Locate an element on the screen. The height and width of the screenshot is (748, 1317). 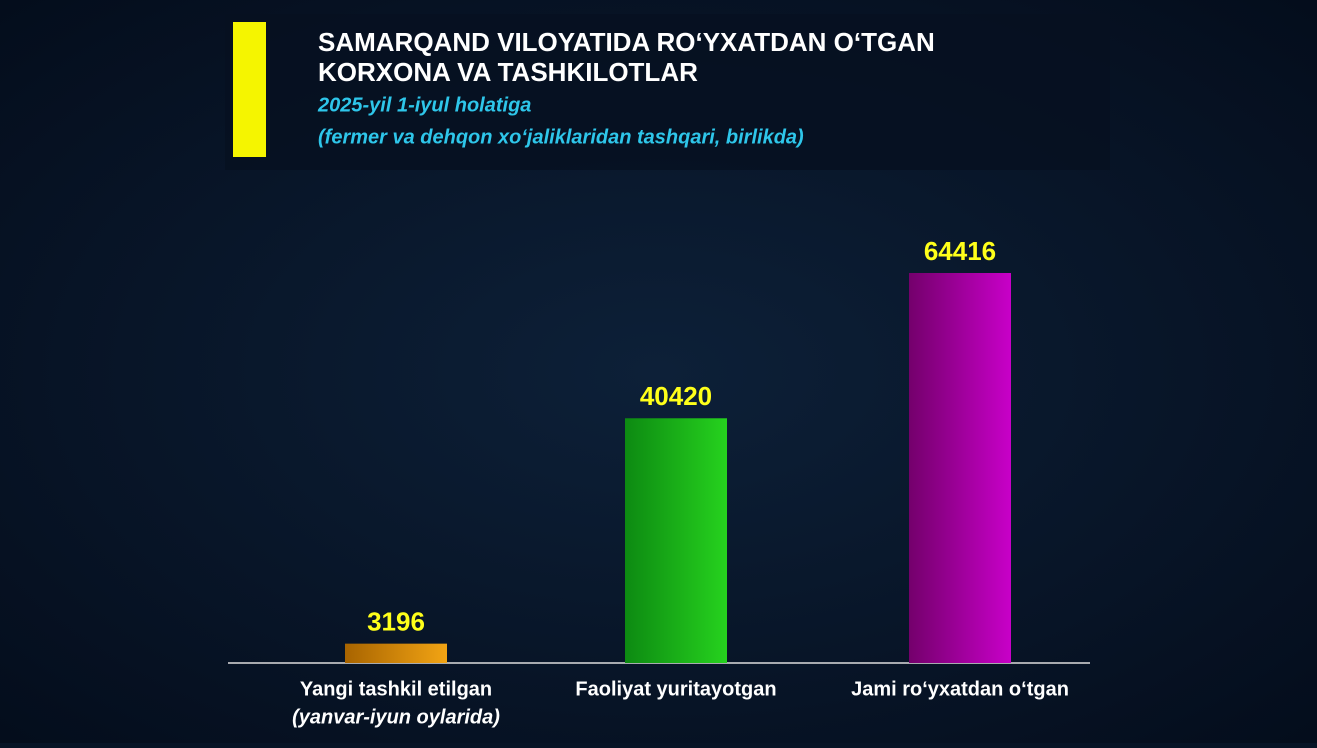
x-tick-note: (yanvar-iyun oylarida) is located at coordinates (396, 717).